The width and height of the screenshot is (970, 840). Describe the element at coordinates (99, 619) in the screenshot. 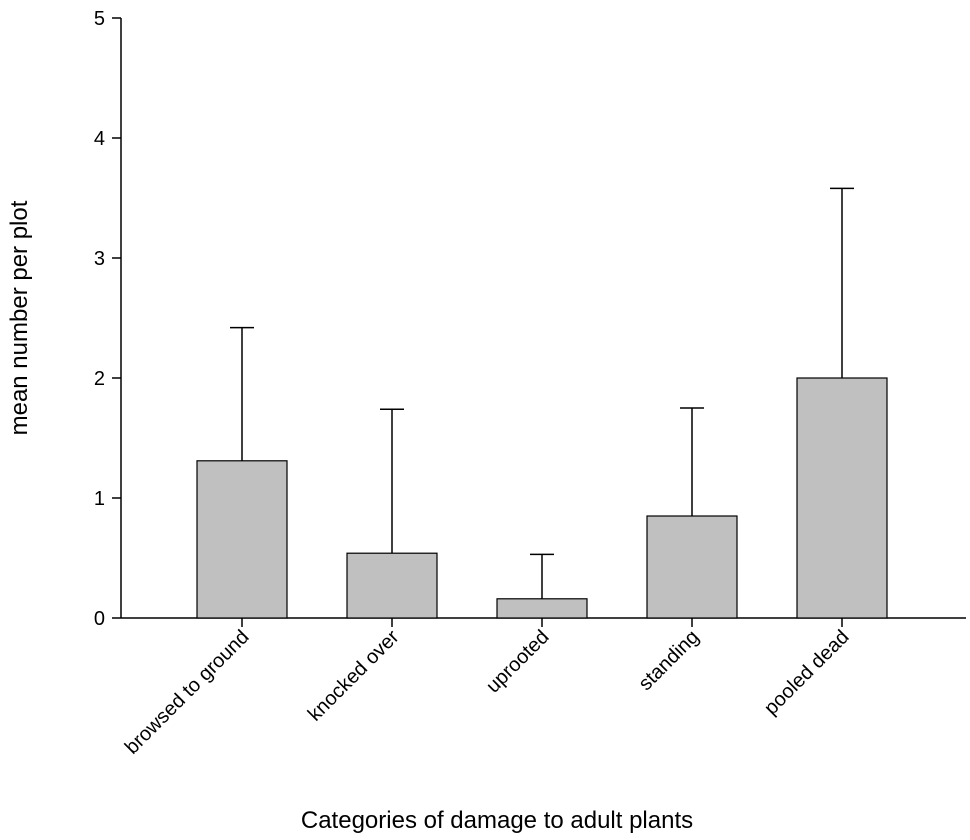

I see `y-tick-label: 0` at that location.